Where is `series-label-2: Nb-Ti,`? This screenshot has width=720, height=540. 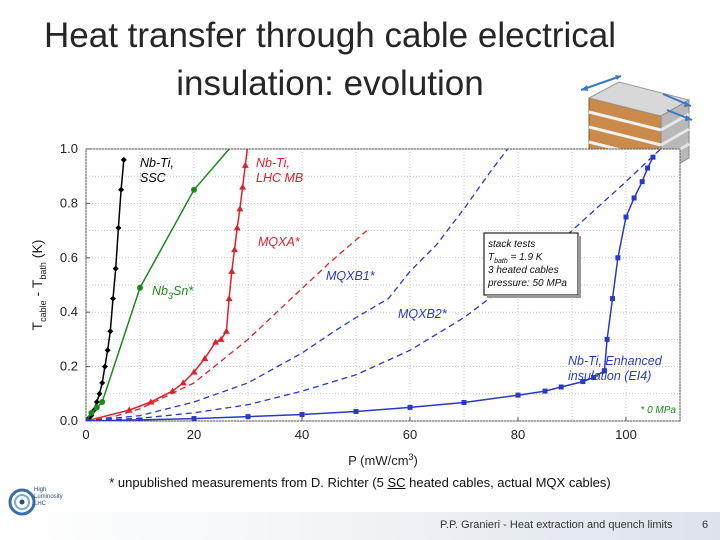
series-label-2: Nb-Ti, is located at coordinates (273, 163).